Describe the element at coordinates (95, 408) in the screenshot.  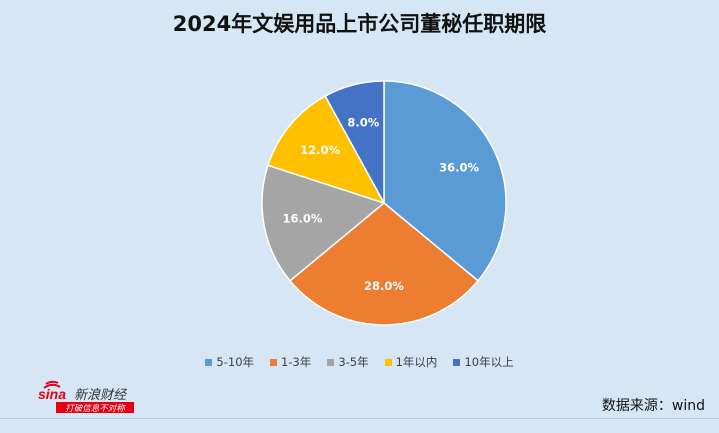
I see `svg-text: 打破信息不对称` at that location.